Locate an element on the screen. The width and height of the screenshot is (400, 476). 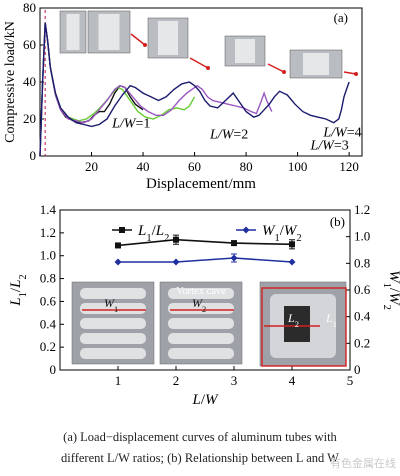
x-tick-label-a: 20 is located at coordinates (91, 166).